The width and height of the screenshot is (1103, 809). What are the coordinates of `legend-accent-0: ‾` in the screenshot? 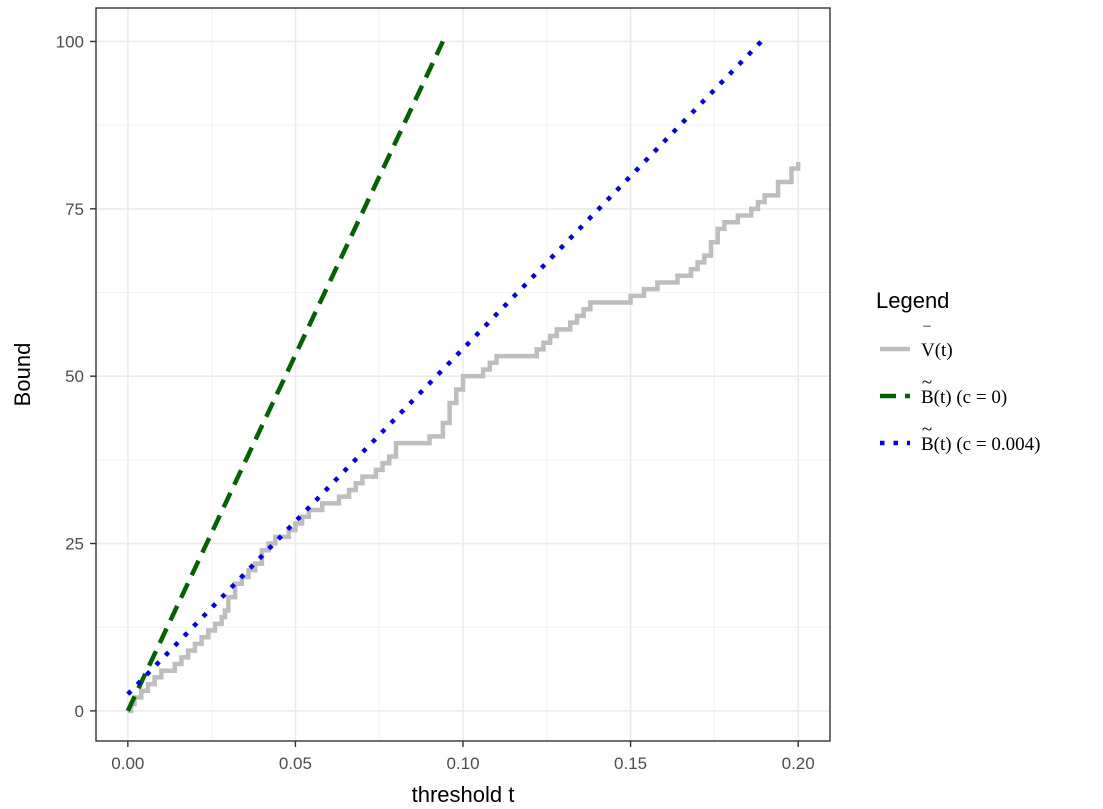 It's located at (927, 335).